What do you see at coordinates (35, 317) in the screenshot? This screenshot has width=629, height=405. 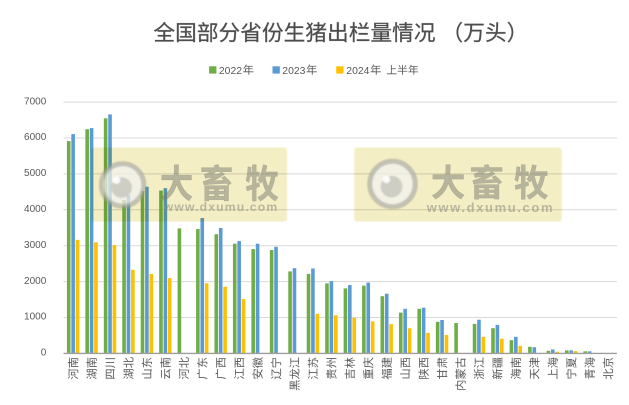 I see `svg-text: 1000` at bounding box center [35, 317].